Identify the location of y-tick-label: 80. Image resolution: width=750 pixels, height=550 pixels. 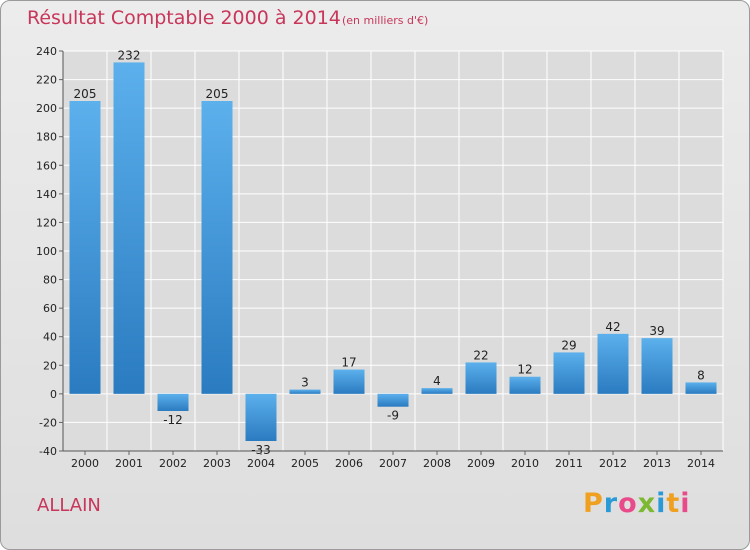
(50, 280).